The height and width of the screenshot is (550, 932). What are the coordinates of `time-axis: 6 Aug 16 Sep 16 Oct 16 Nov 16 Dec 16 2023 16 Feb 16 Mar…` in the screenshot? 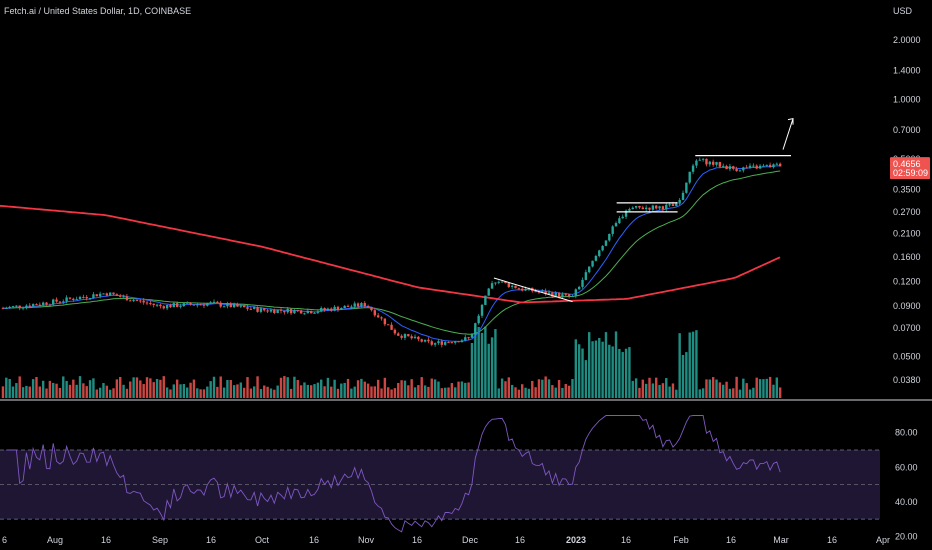 It's located at (446, 540).